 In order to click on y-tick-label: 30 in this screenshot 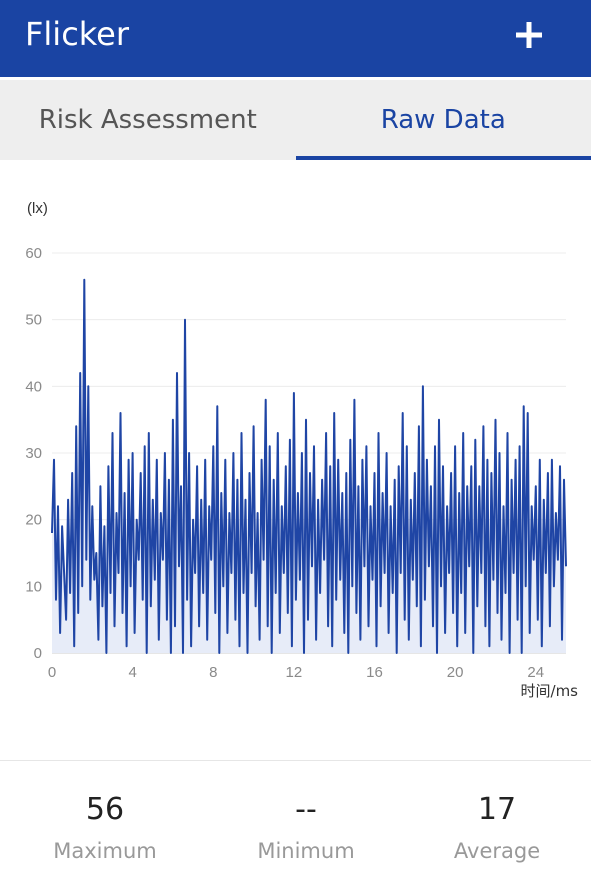, I will do `click(33, 453)`.